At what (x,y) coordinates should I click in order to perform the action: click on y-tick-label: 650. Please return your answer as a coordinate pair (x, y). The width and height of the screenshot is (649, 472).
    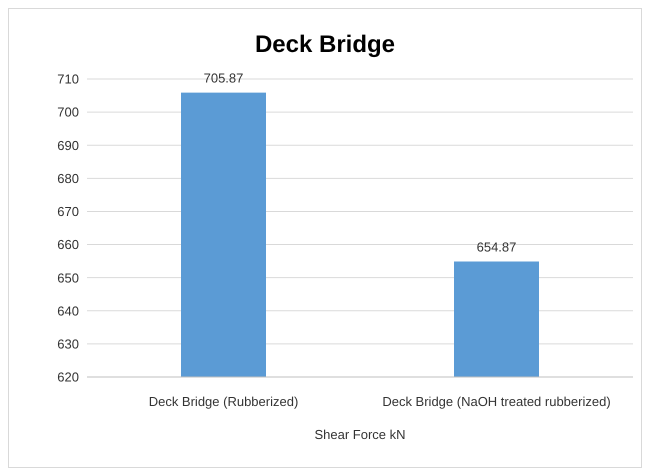
    Looking at the image, I should click on (68, 278).